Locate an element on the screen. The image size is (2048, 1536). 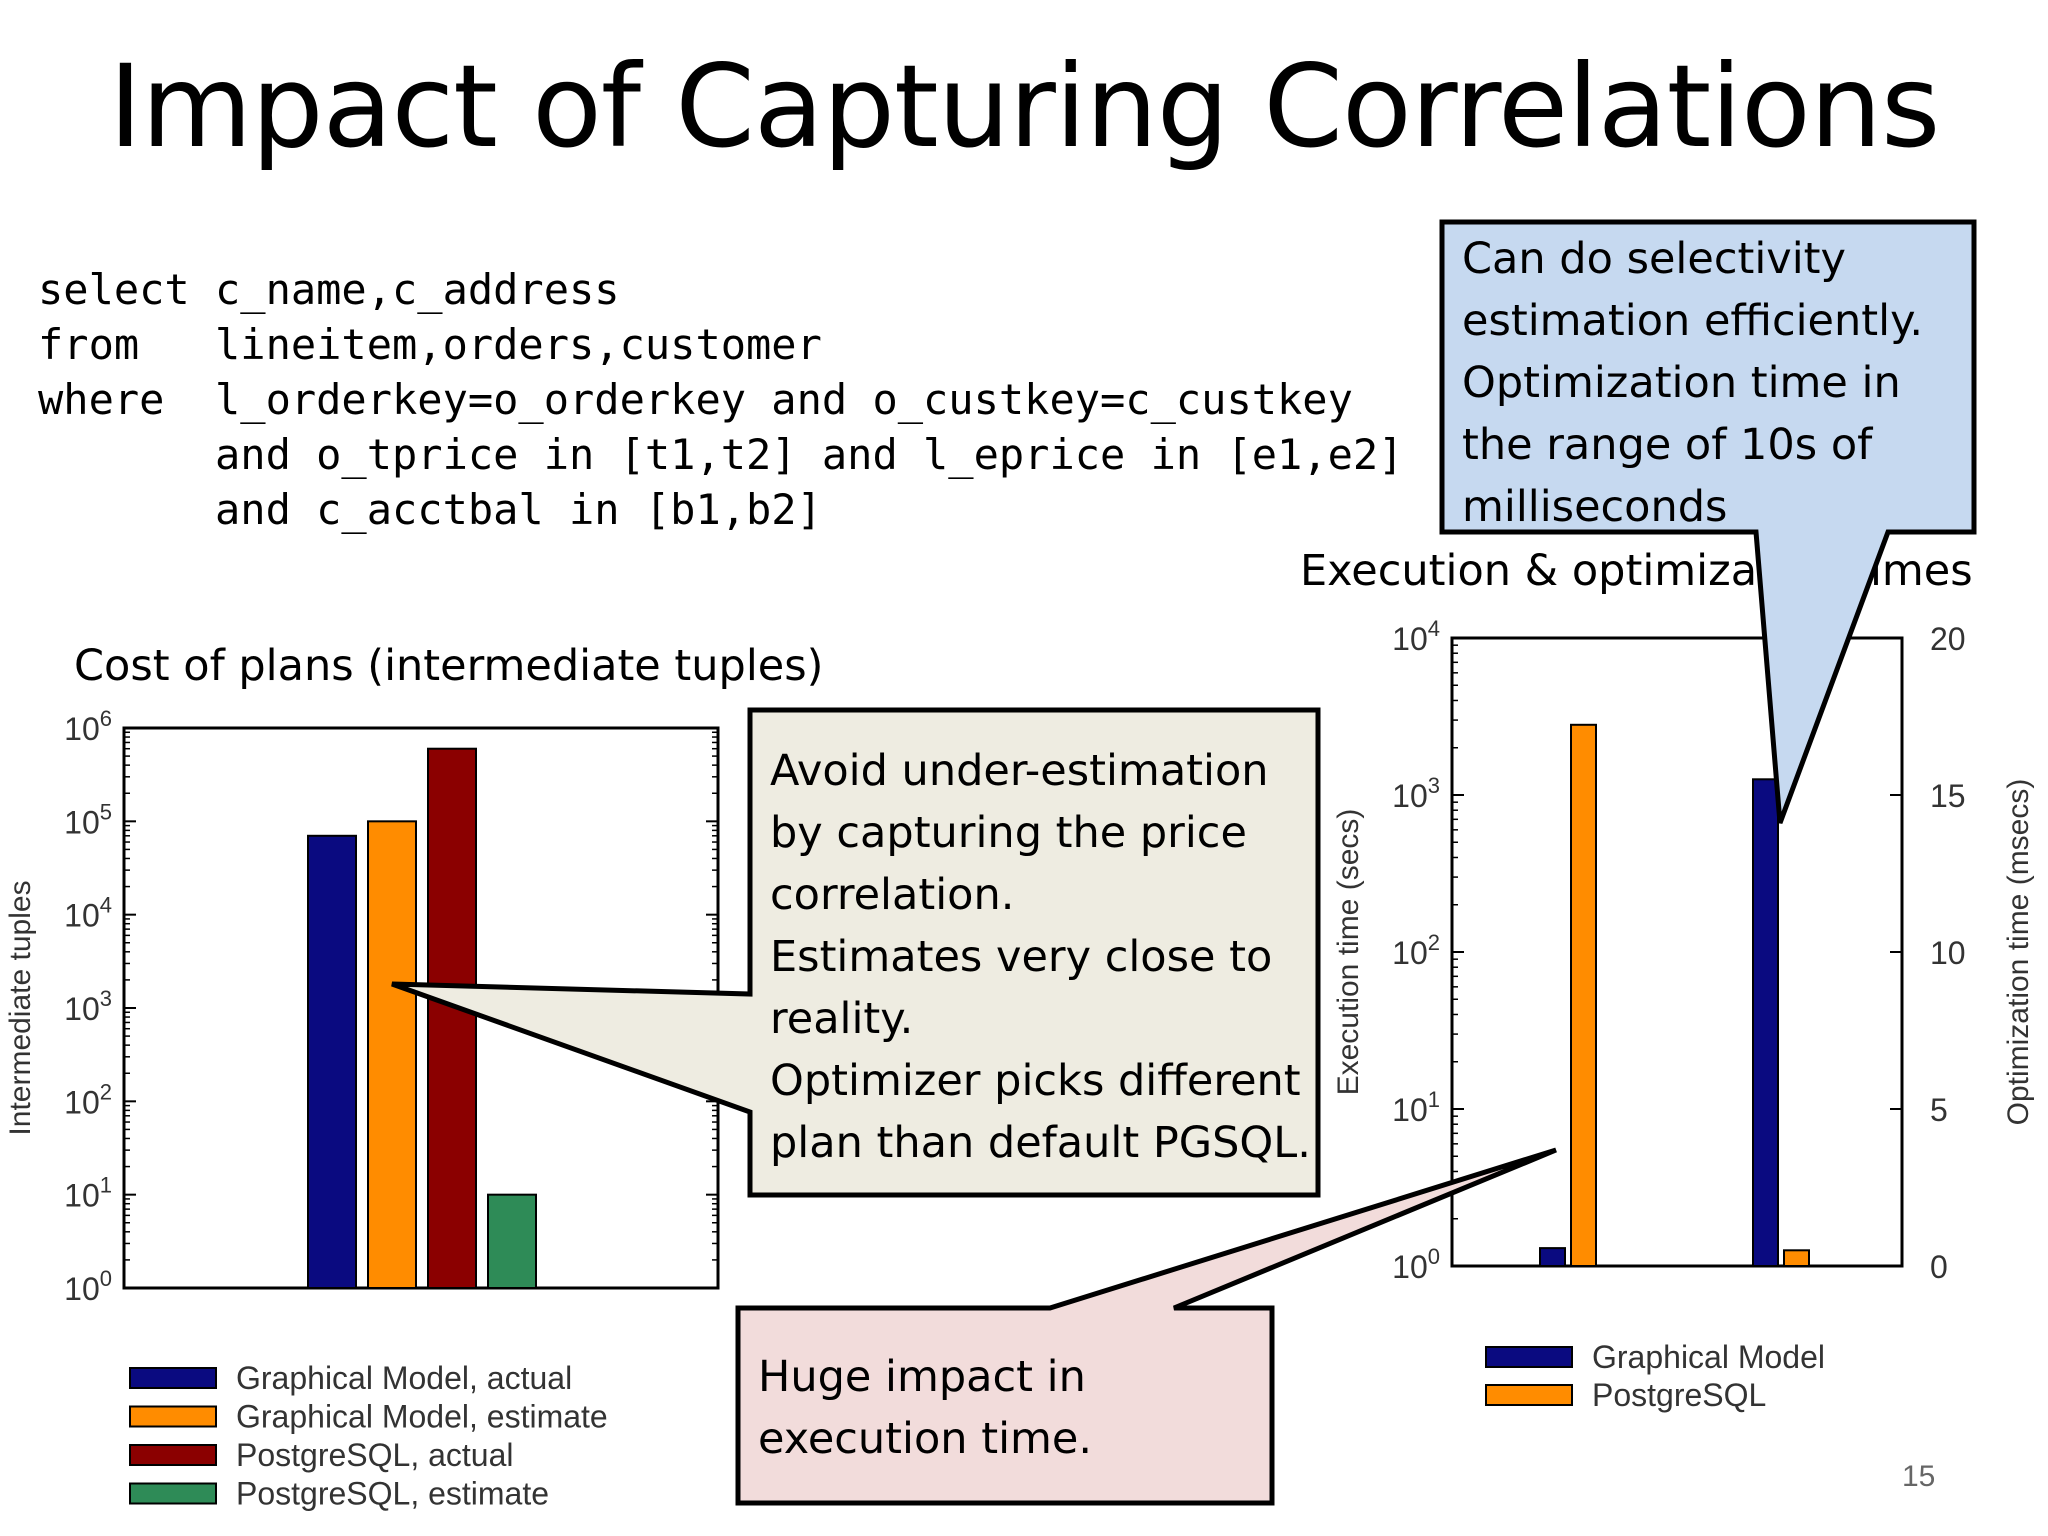
exec-right-tick-label: 0 is located at coordinates (1939, 1267).